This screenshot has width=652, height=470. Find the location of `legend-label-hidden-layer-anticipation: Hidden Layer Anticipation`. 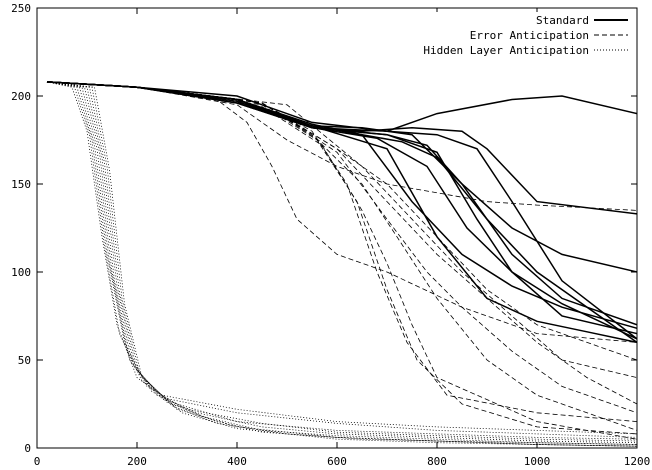

legend-label-hidden-layer-anticipation: Hidden Layer Anticipation is located at coordinates (506, 50).